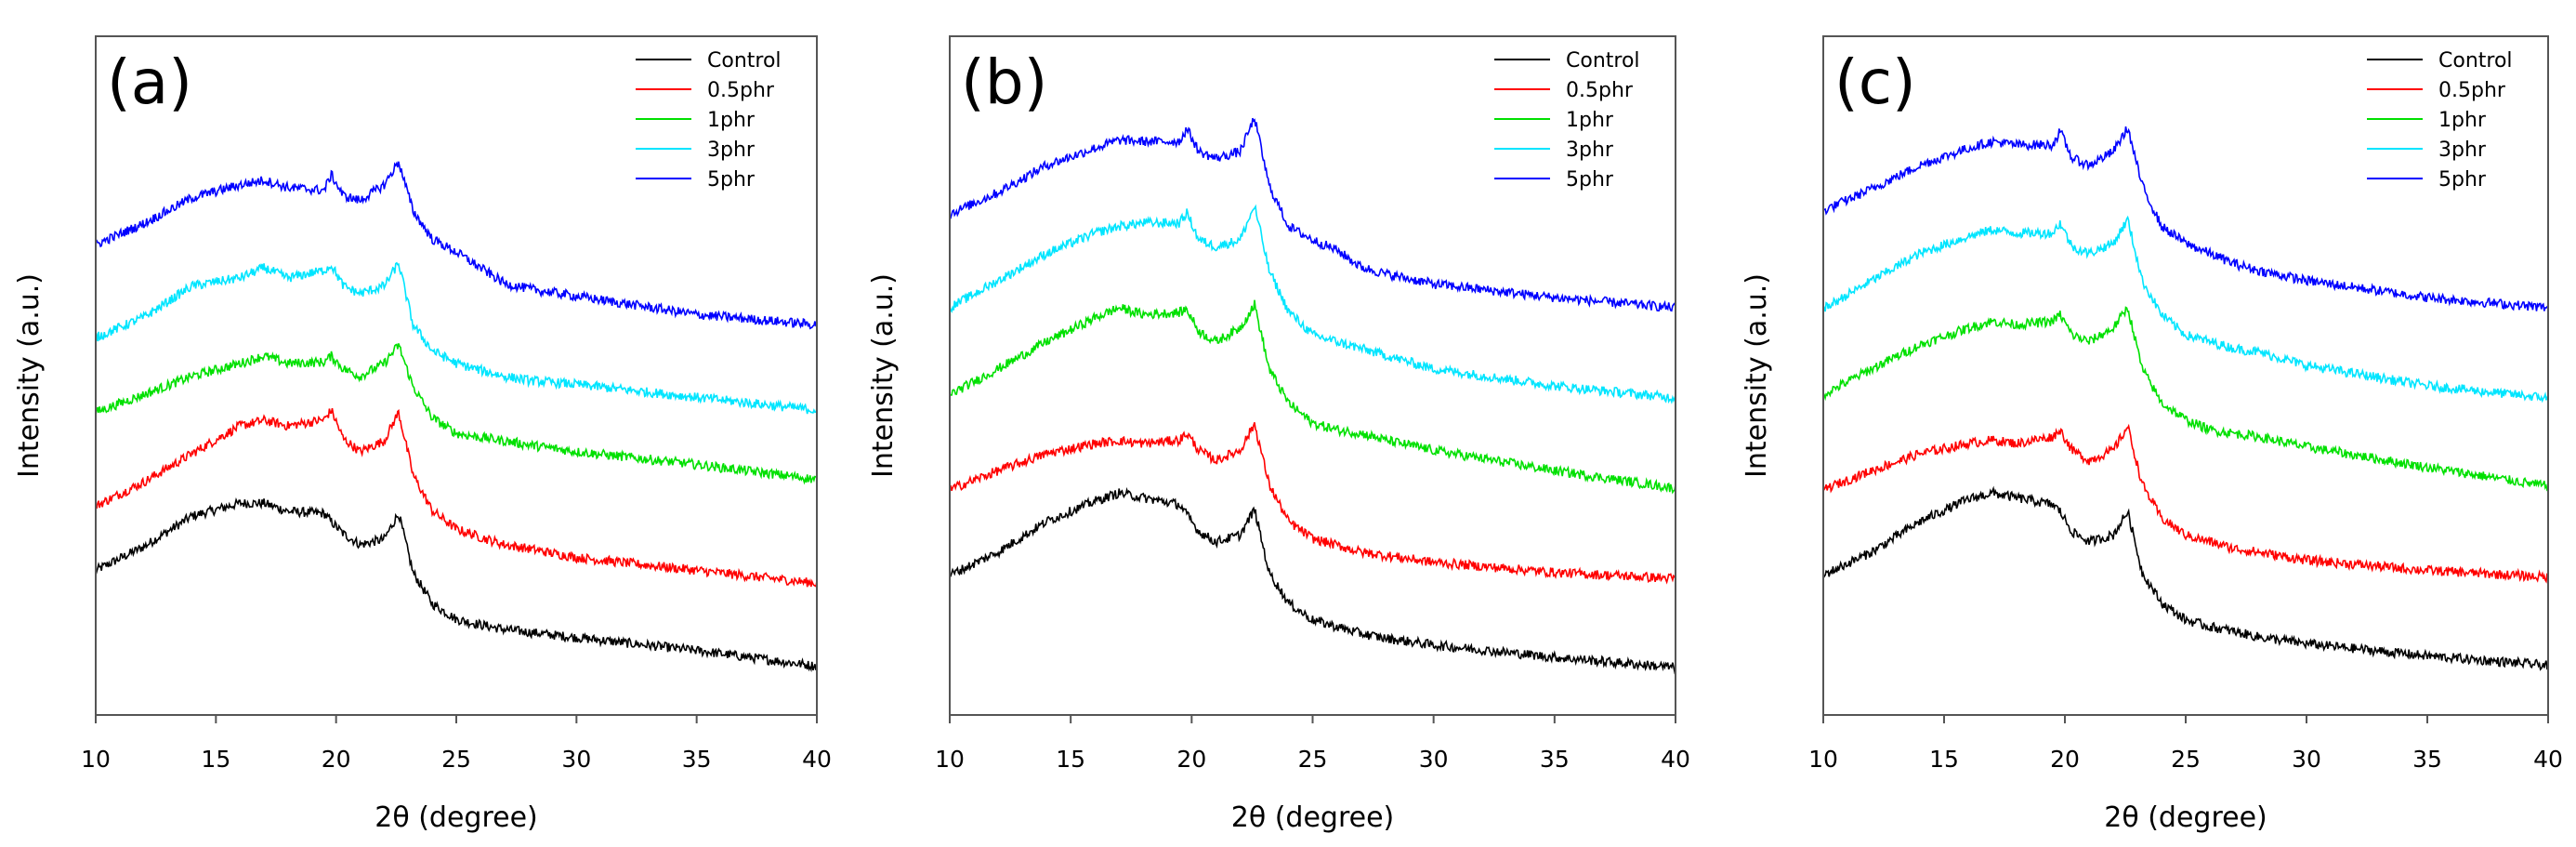  Describe the element at coordinates (1004, 82) in the screenshot. I see `panel-label: (b)` at that location.